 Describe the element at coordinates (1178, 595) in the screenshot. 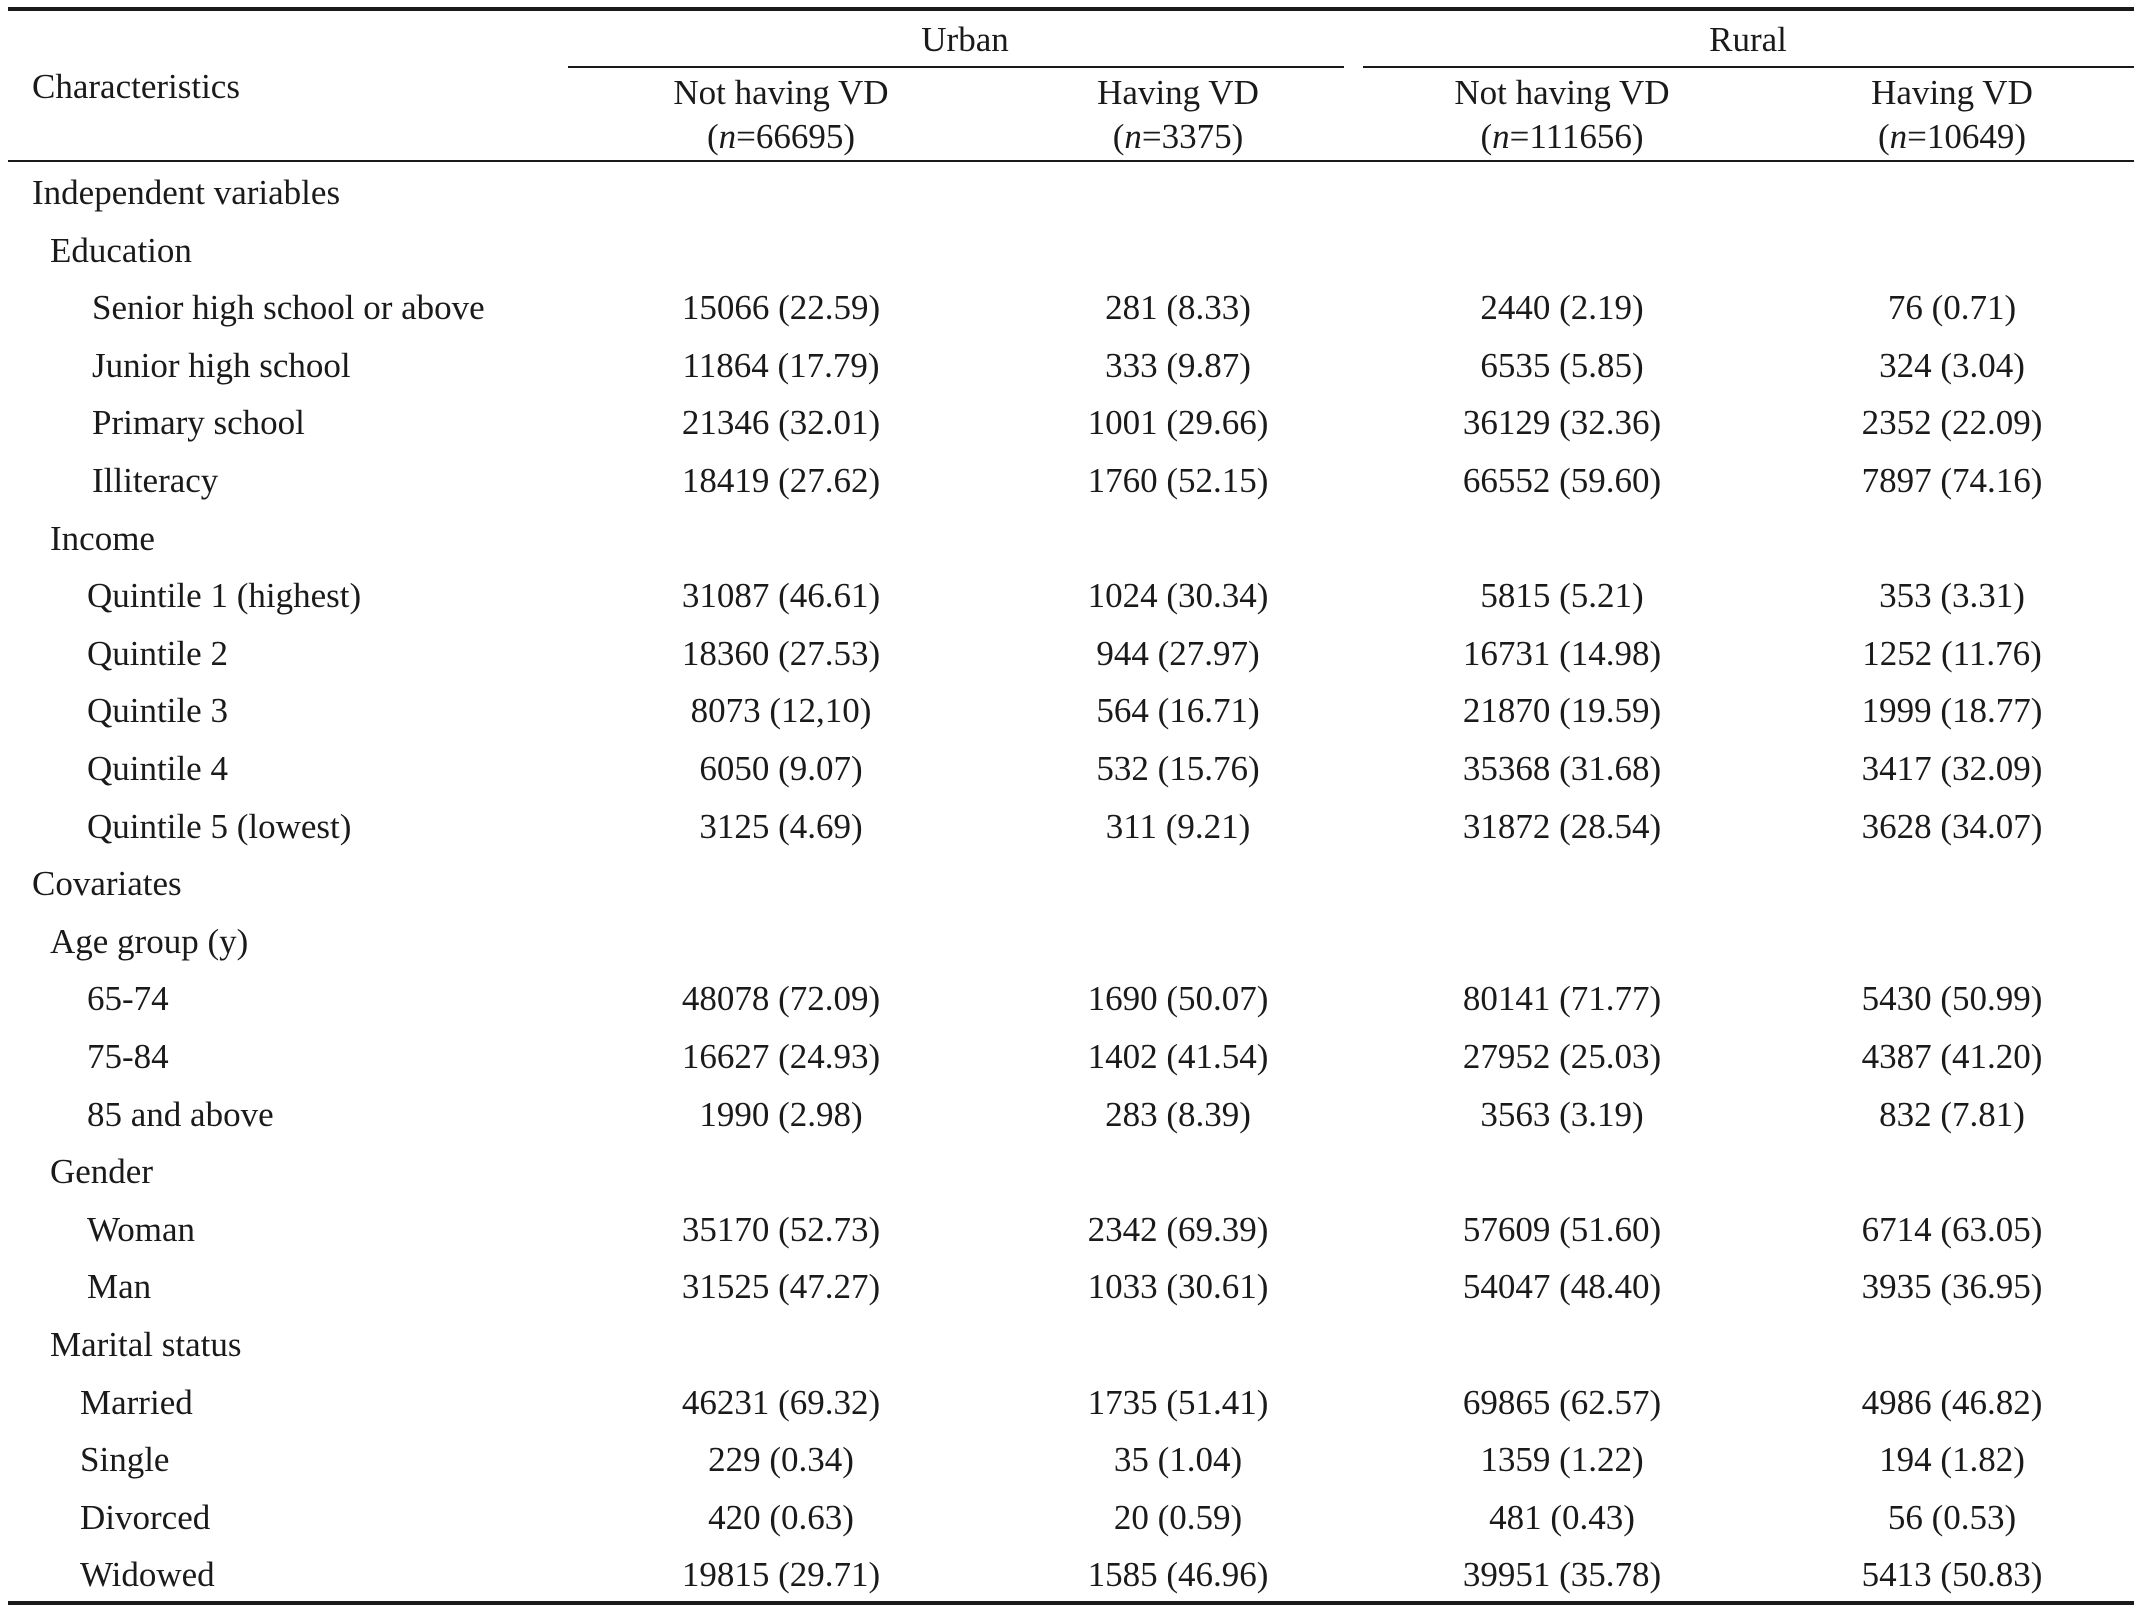

I see `table-cell: 1024 (30.34)` at that location.